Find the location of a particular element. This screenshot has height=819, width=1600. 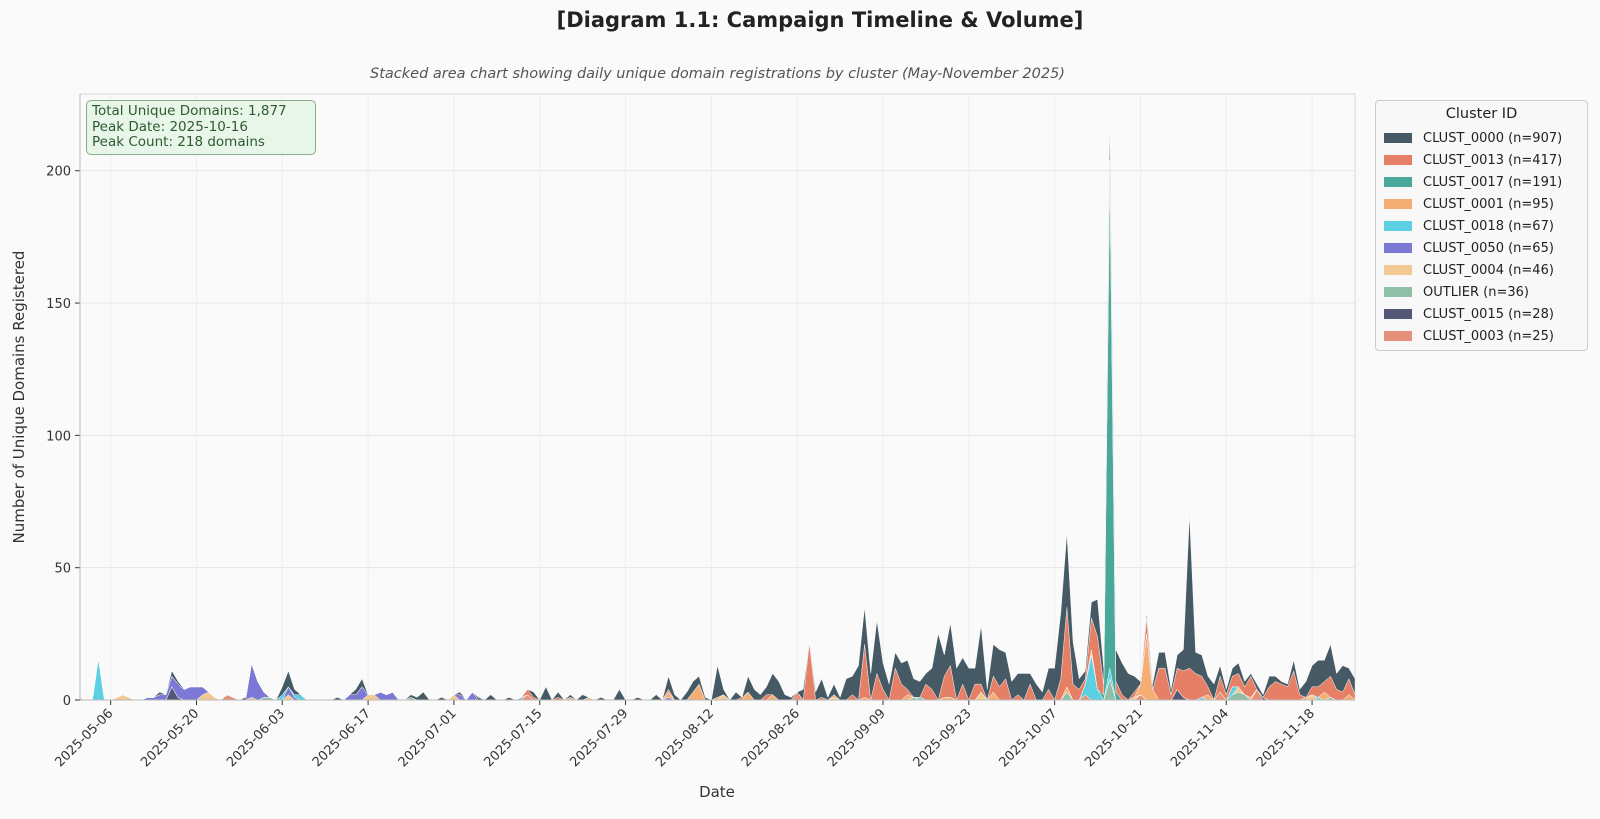

y-tick-label: 200 is located at coordinates (58, 172).